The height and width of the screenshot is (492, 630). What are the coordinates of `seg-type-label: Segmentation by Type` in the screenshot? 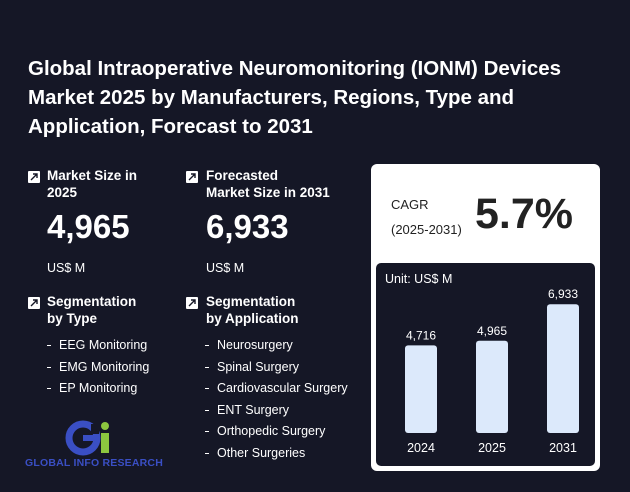 It's located at (91, 310).